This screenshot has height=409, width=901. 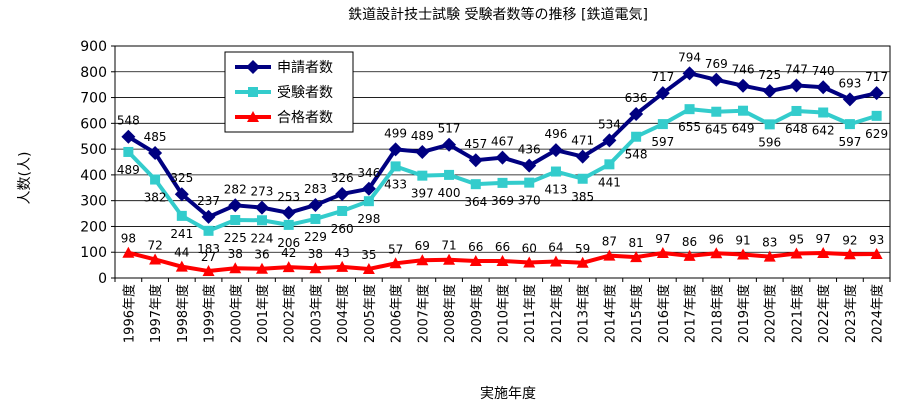 What do you see at coordinates (769, 75) in the screenshot?
I see `data-label: 725` at bounding box center [769, 75].